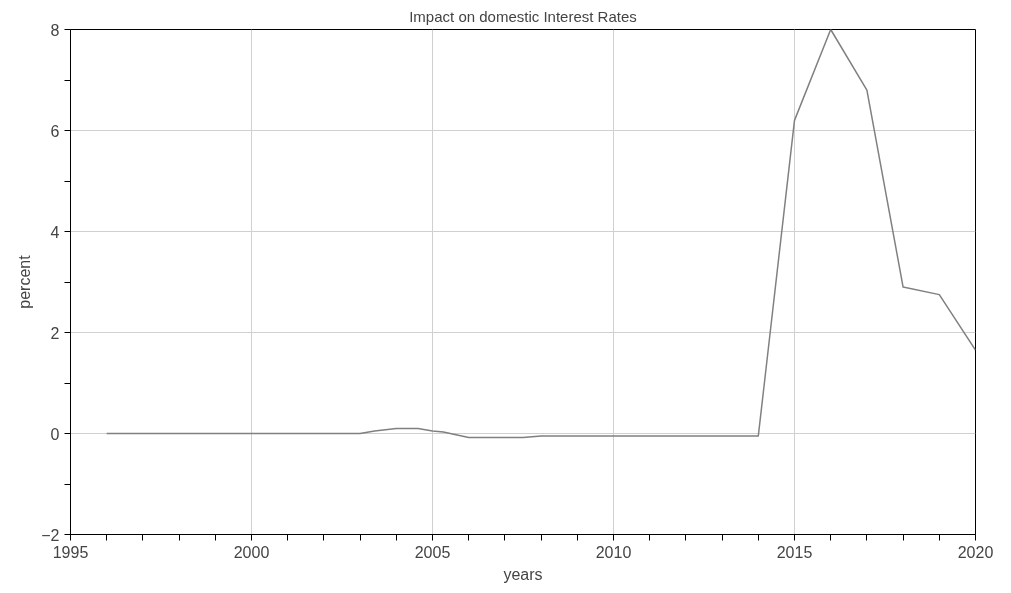 The width and height of the screenshot is (1011, 593). I want to click on x-tick-label: 2020, so click(975, 552).